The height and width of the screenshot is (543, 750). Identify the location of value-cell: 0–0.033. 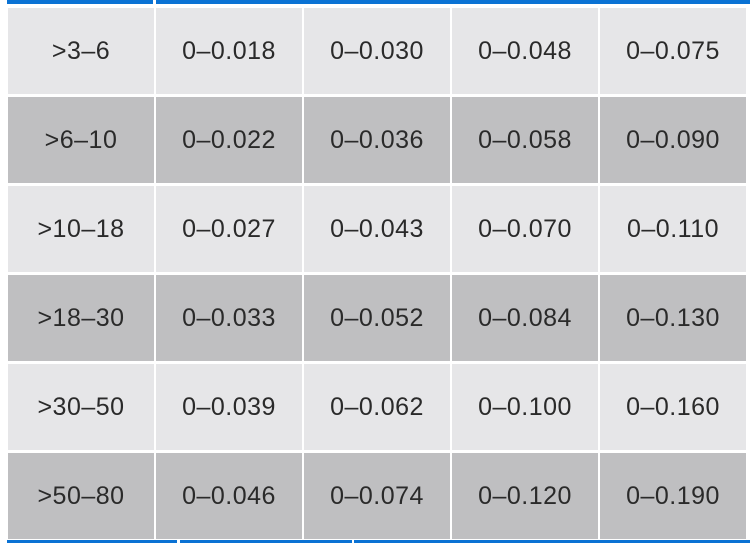
(229, 318).